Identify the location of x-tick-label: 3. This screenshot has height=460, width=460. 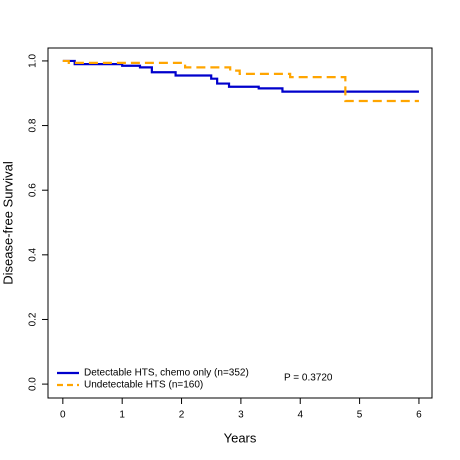
(241, 415).